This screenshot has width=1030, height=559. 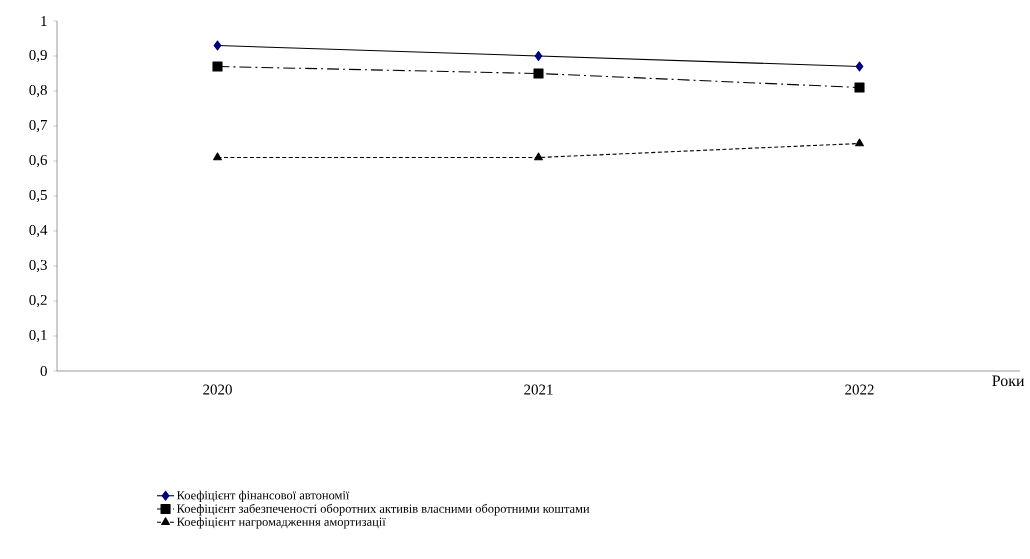 What do you see at coordinates (38, 196) in the screenshot?
I see `y-tick-label: 0,5` at bounding box center [38, 196].